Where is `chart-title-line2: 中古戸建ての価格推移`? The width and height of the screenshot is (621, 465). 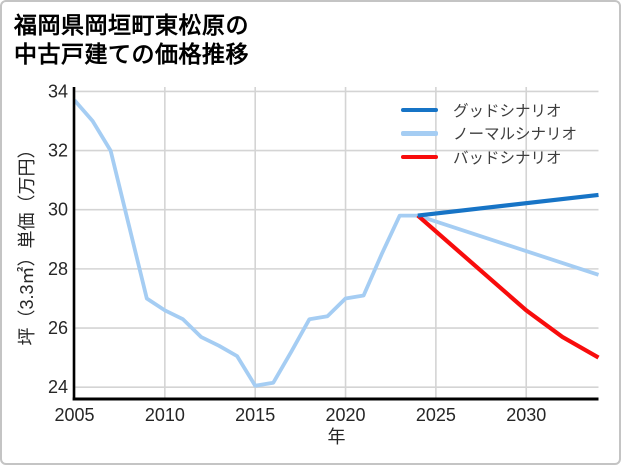 chart-title-line2: 中古戸建ての価格推移 is located at coordinates (131, 54).